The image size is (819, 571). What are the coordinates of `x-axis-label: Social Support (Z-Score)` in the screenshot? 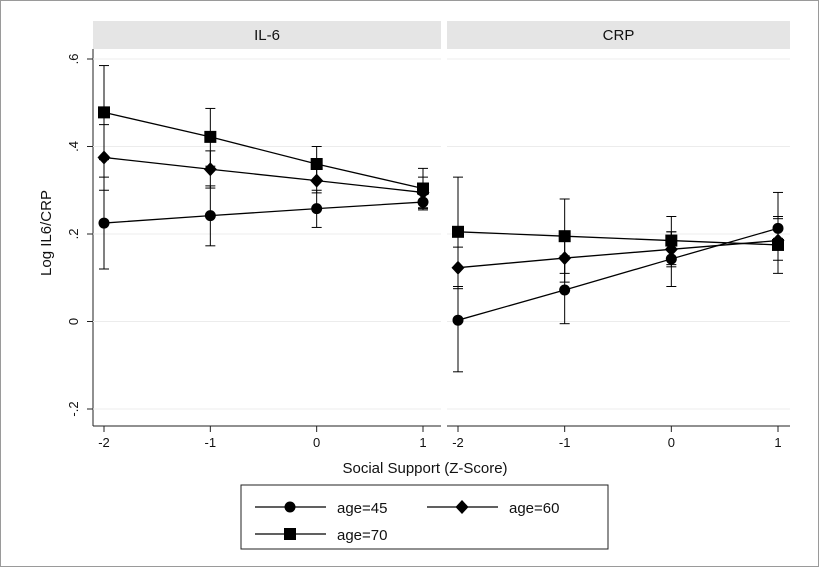 It's located at (424, 468).